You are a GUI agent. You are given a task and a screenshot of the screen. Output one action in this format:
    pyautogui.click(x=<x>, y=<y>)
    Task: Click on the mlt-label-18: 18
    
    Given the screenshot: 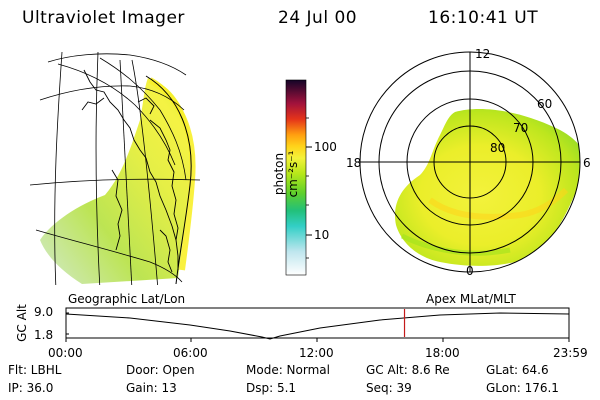 What is the action you would take?
    pyautogui.click(x=354, y=163)
    